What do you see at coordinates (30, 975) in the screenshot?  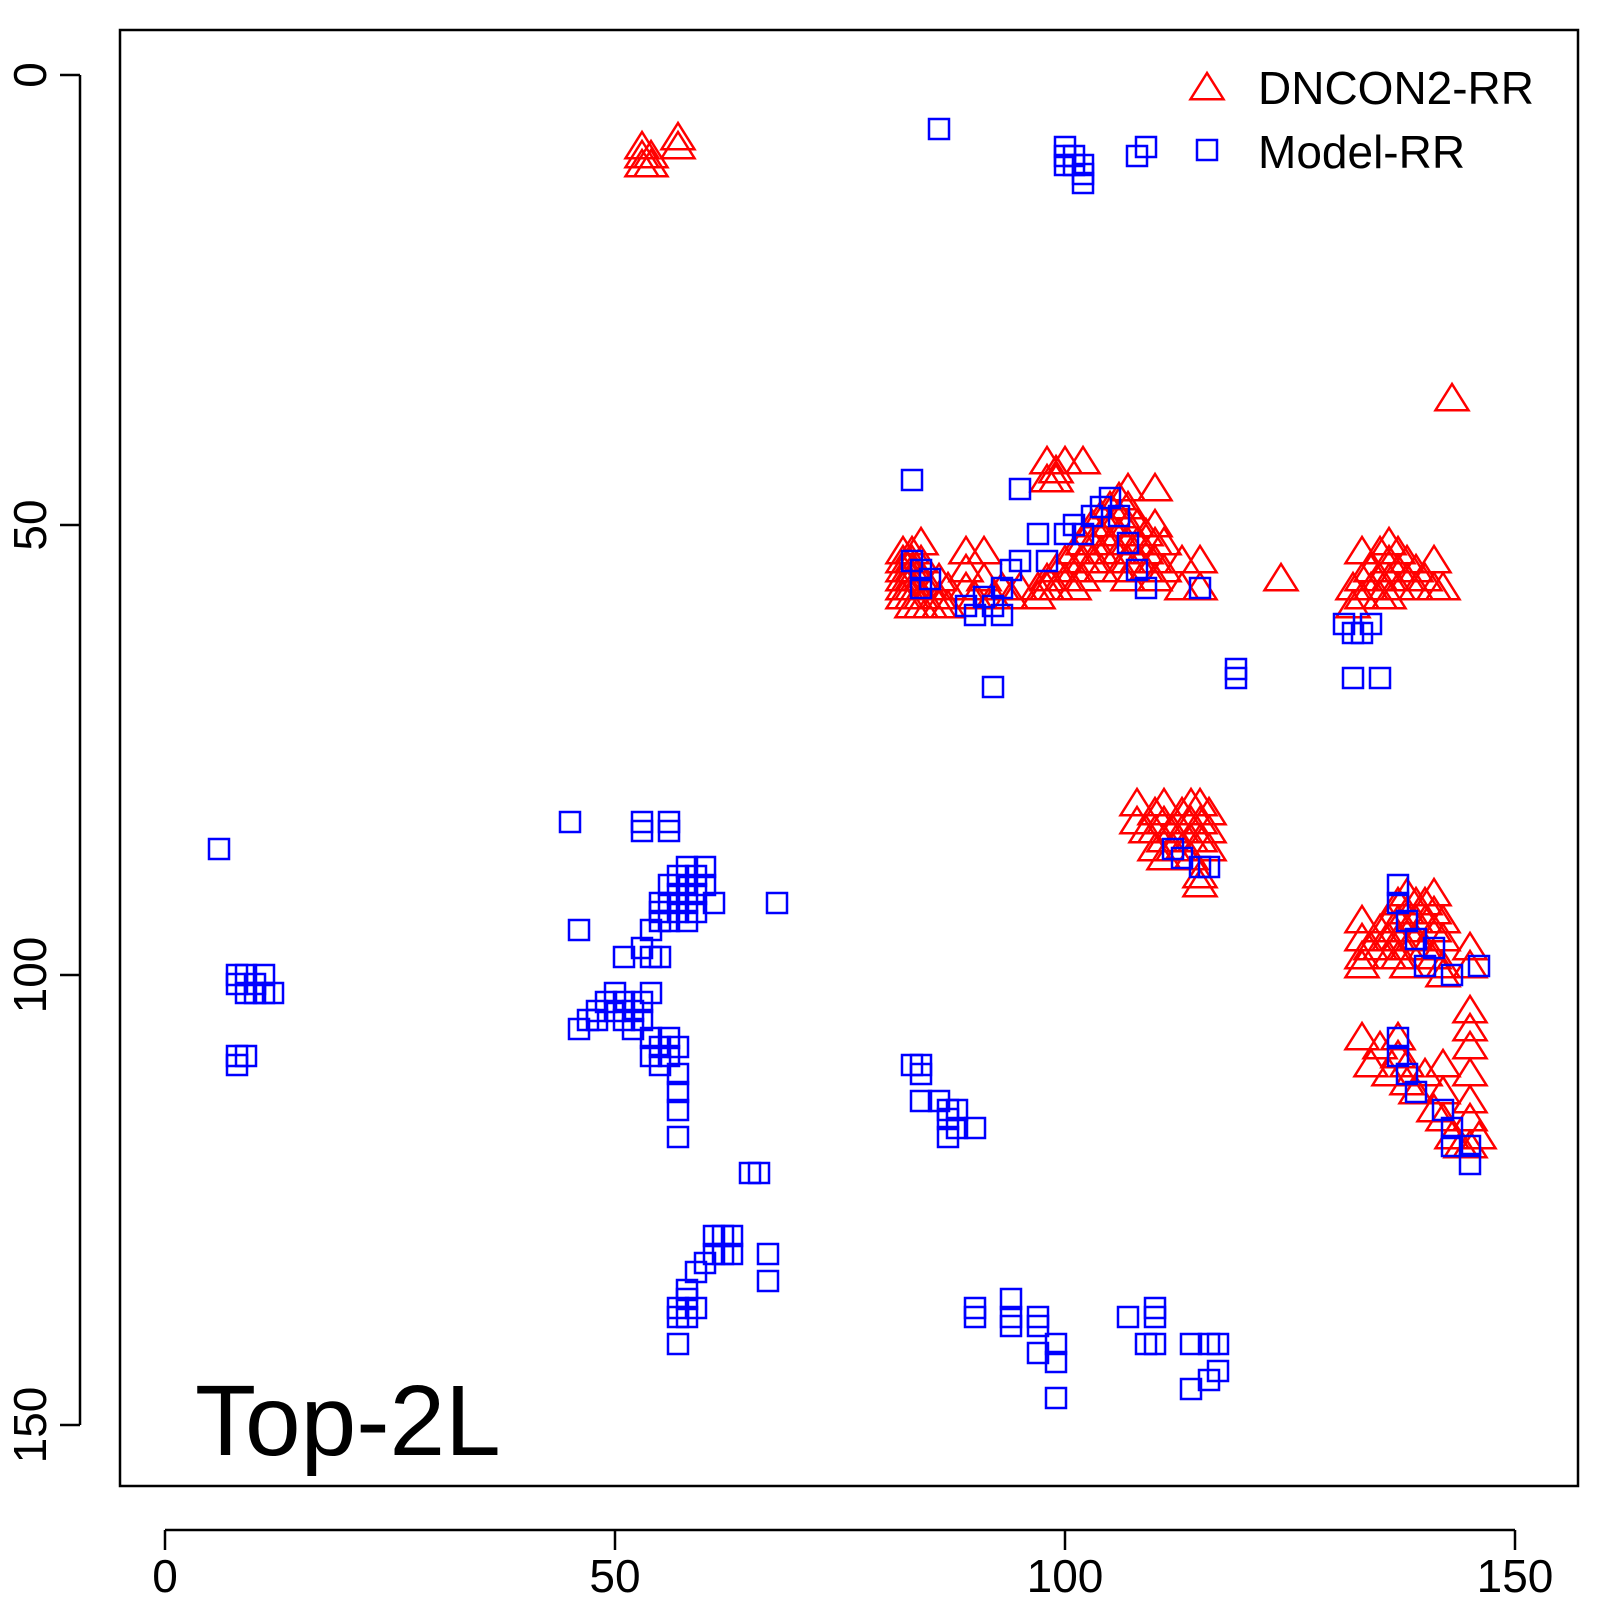 I see `y-tick-label: 100` at bounding box center [30, 975].